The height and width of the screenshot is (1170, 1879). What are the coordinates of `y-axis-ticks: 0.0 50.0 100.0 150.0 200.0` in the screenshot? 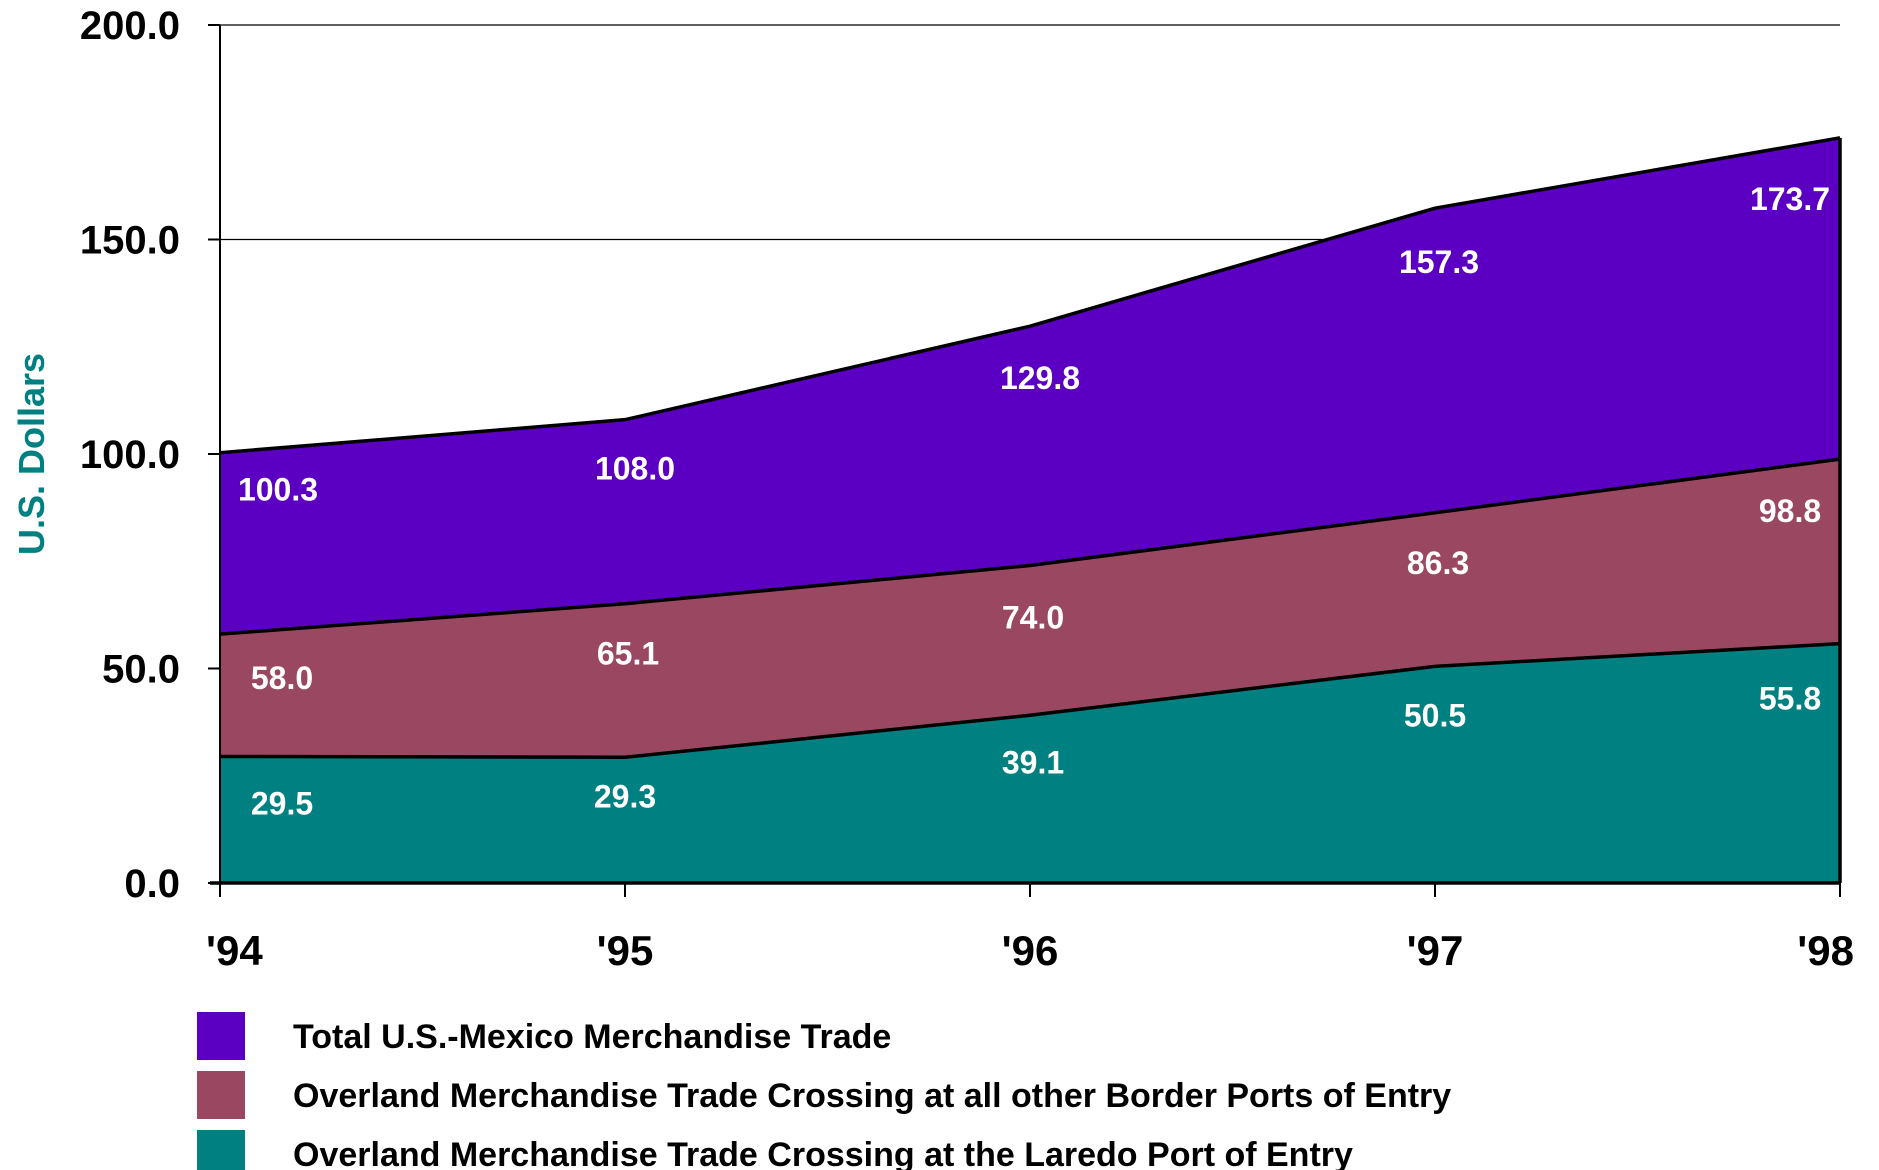 It's located at (150, 455).